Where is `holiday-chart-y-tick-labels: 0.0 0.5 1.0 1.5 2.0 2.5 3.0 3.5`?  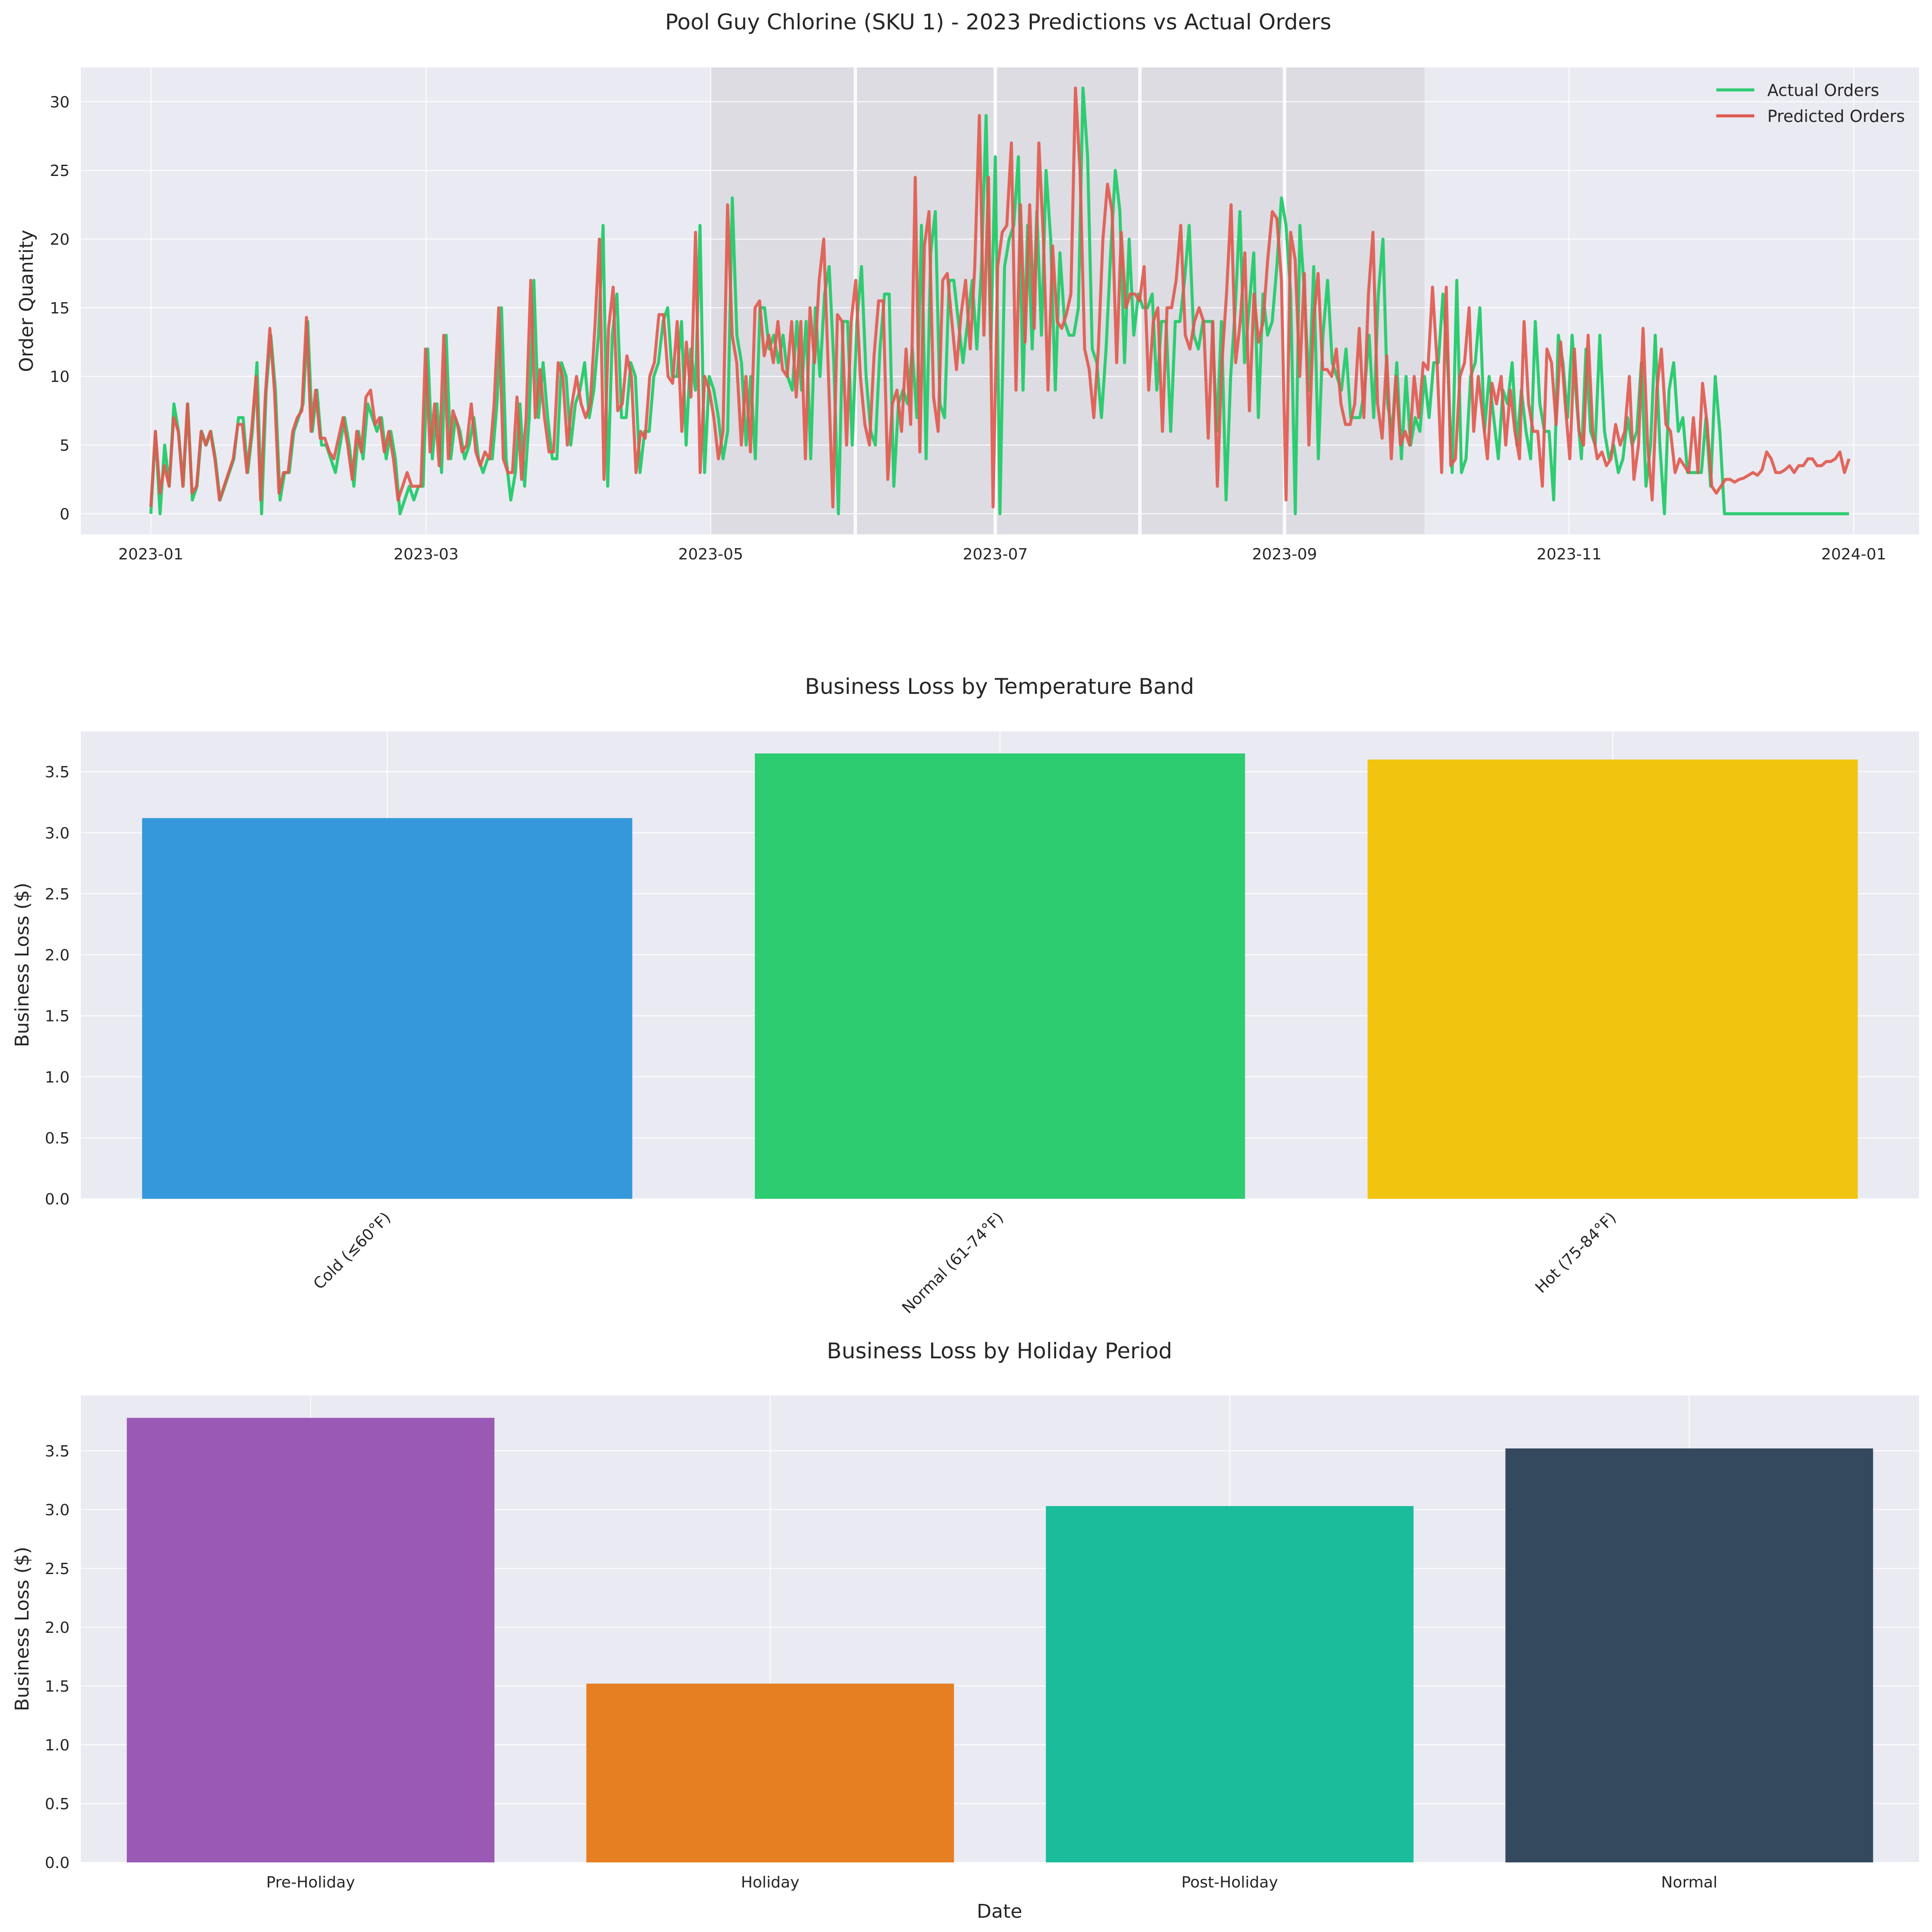
holiday-chart-y-tick-labels: 0.0 0.5 1.0 1.5 2.0 2.5 3.0 3.5 is located at coordinates (57, 1657).